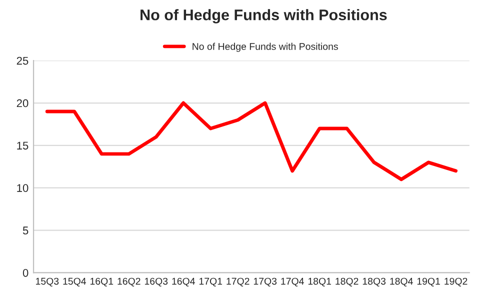 Image resolution: width=479 pixels, height=303 pixels. Describe the element at coordinates (401, 282) in the screenshot. I see `x-tick-label: 18Q4` at that location.